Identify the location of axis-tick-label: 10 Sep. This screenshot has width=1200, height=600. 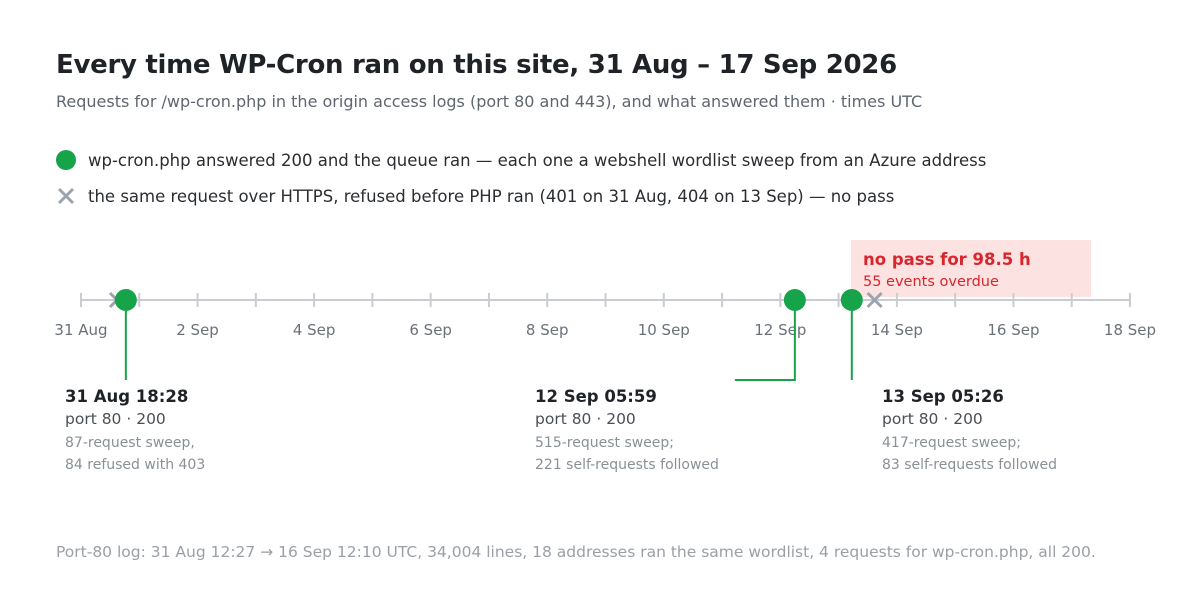
(664, 330).